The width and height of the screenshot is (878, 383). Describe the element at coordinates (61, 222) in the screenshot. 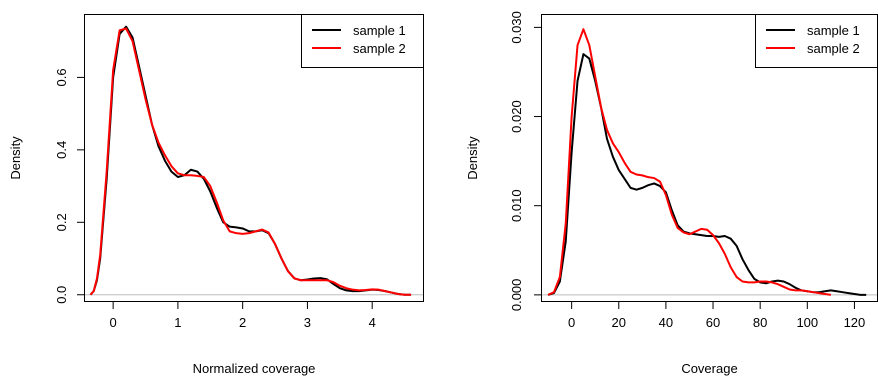

I see `y-tick-label: 0.2` at that location.